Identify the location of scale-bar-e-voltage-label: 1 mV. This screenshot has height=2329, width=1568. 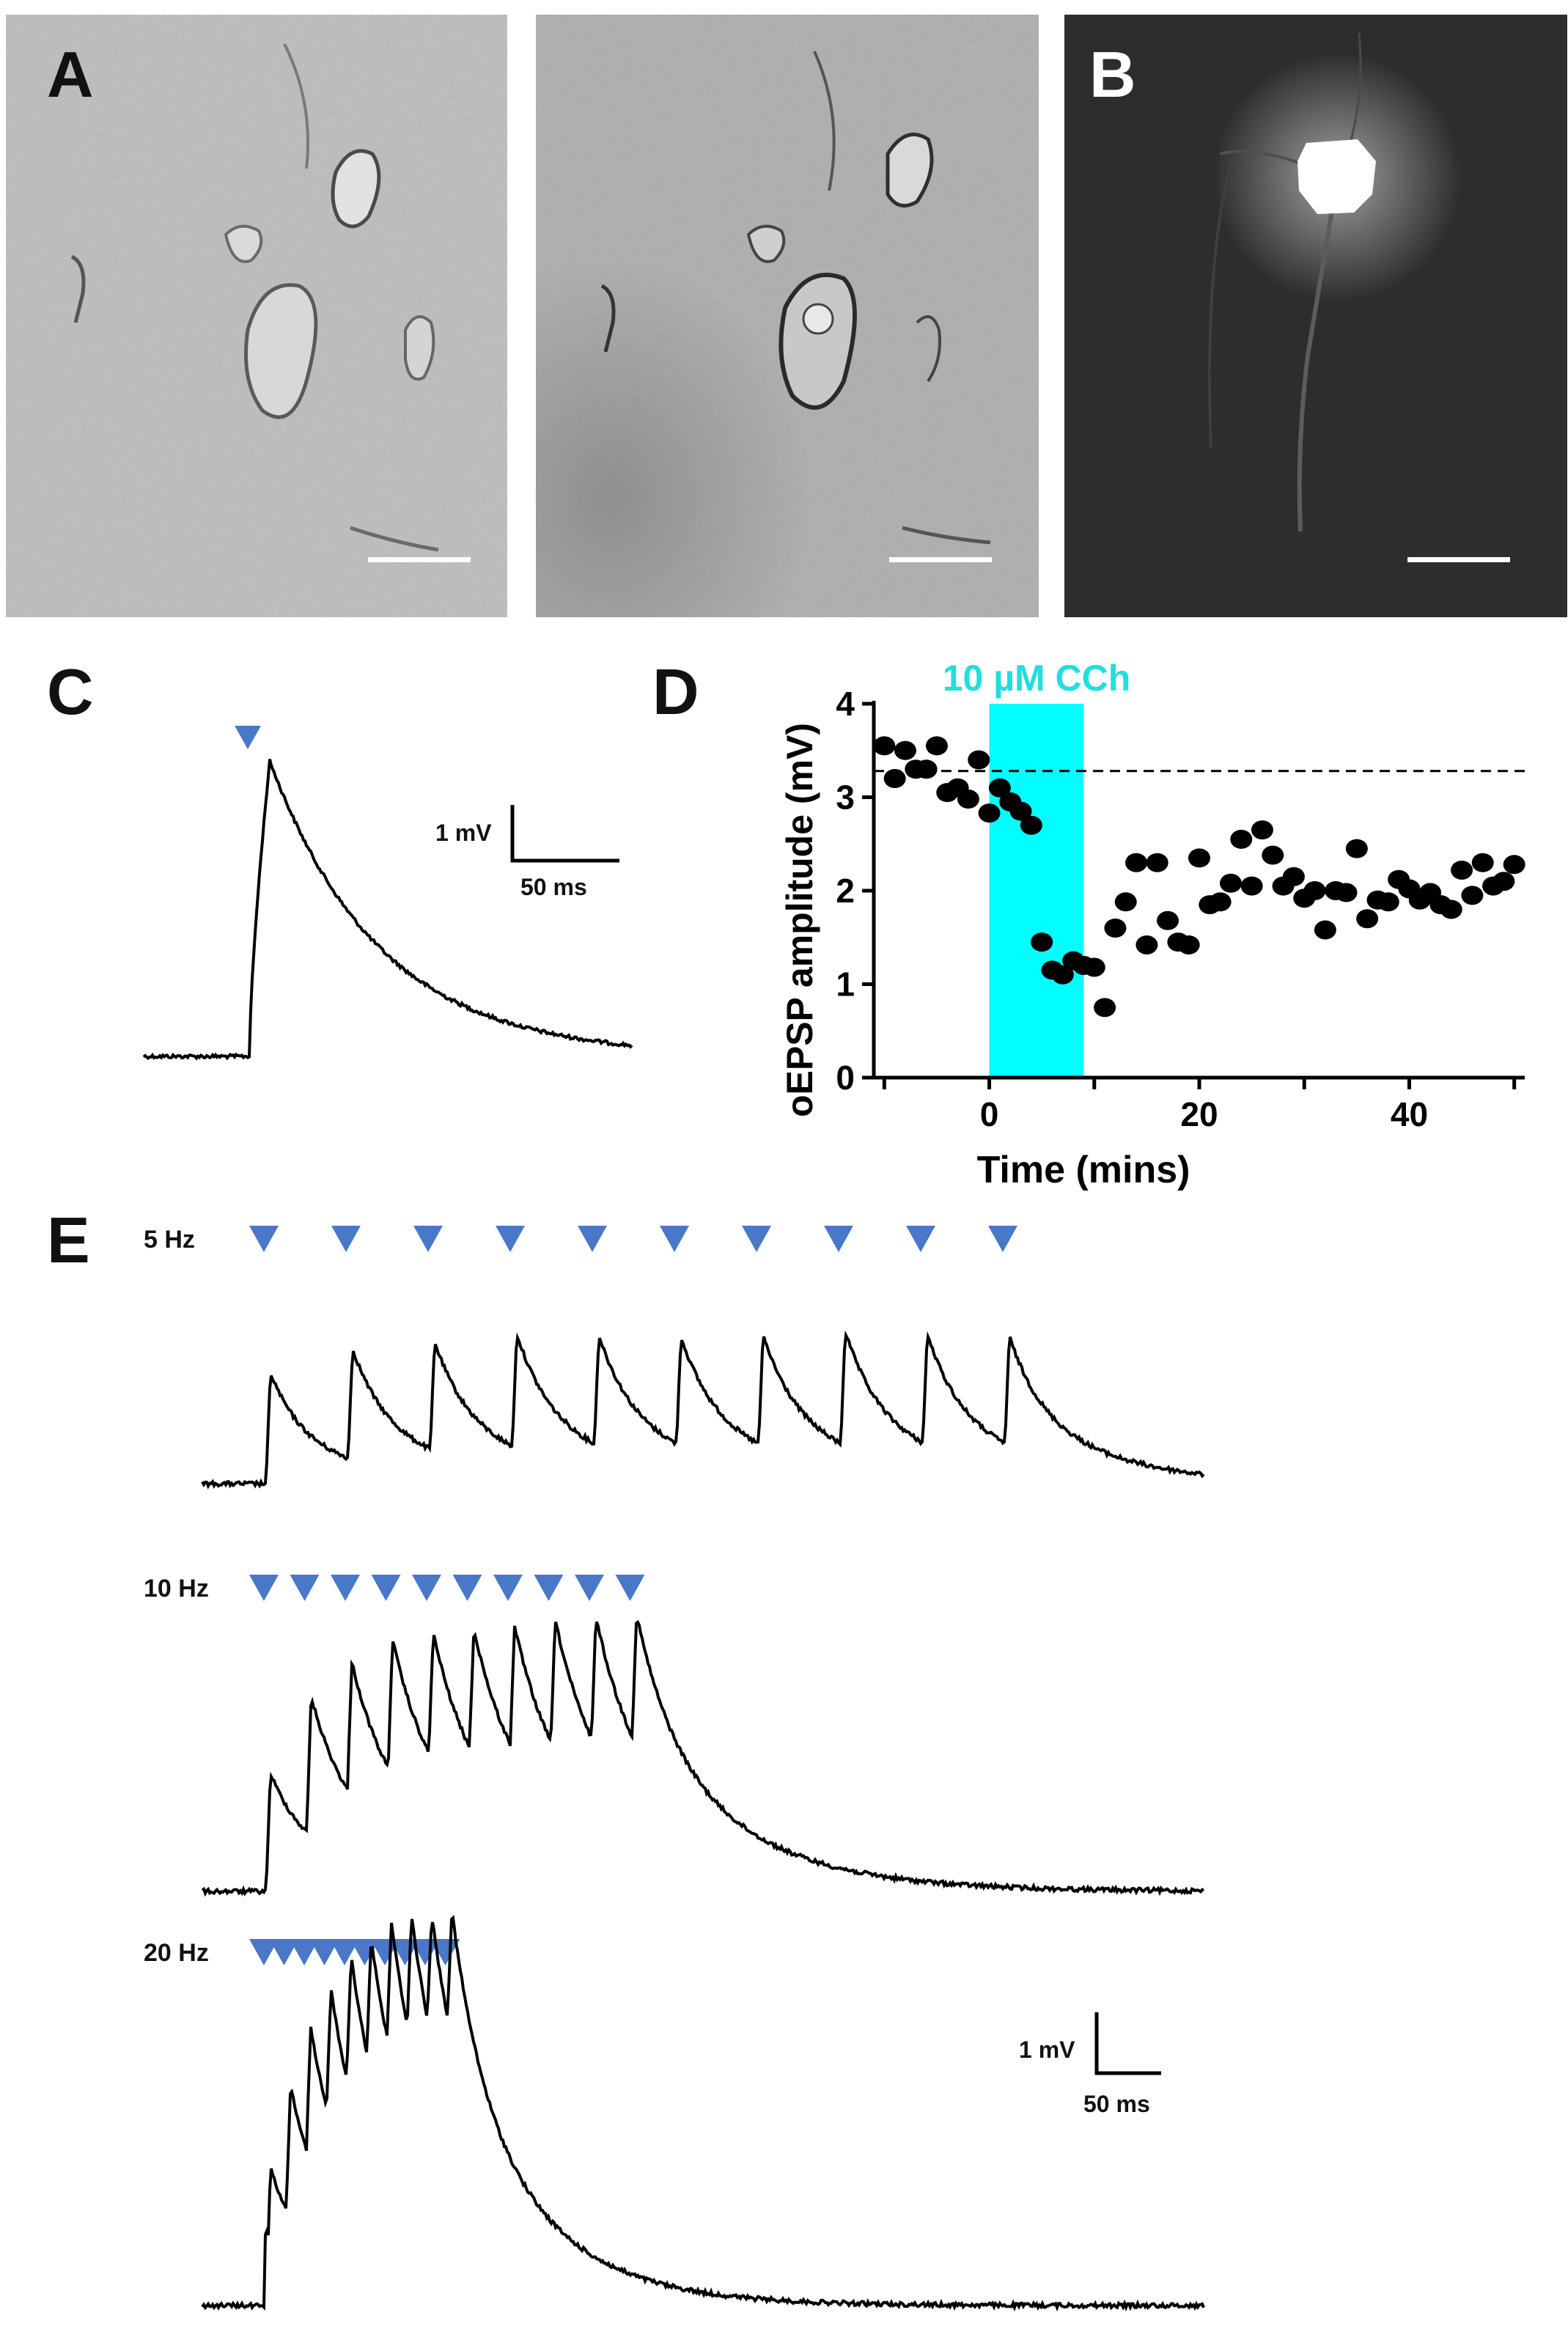
(1047, 2050).